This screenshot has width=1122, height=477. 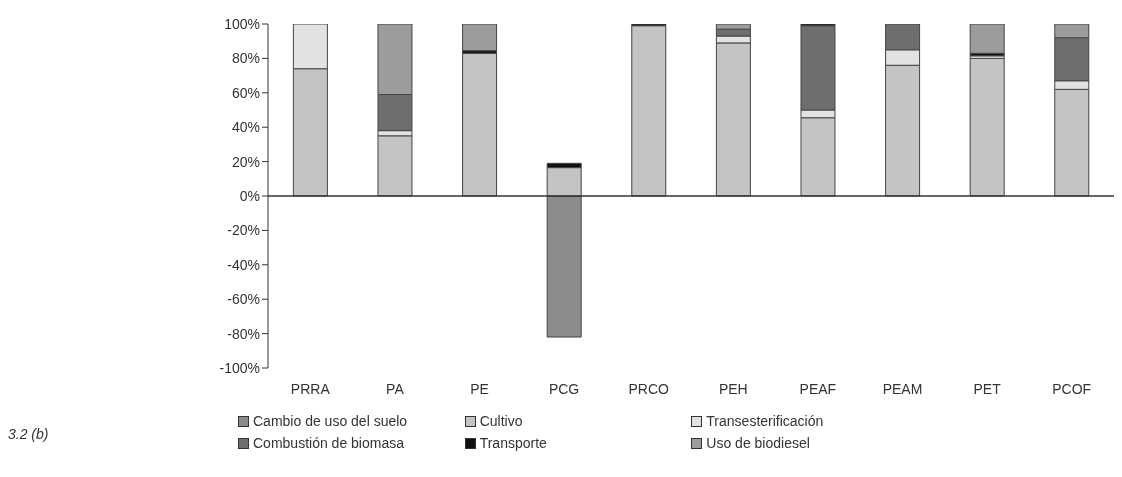 What do you see at coordinates (987, 388) in the screenshot?
I see `x-tick-label: PET` at bounding box center [987, 388].